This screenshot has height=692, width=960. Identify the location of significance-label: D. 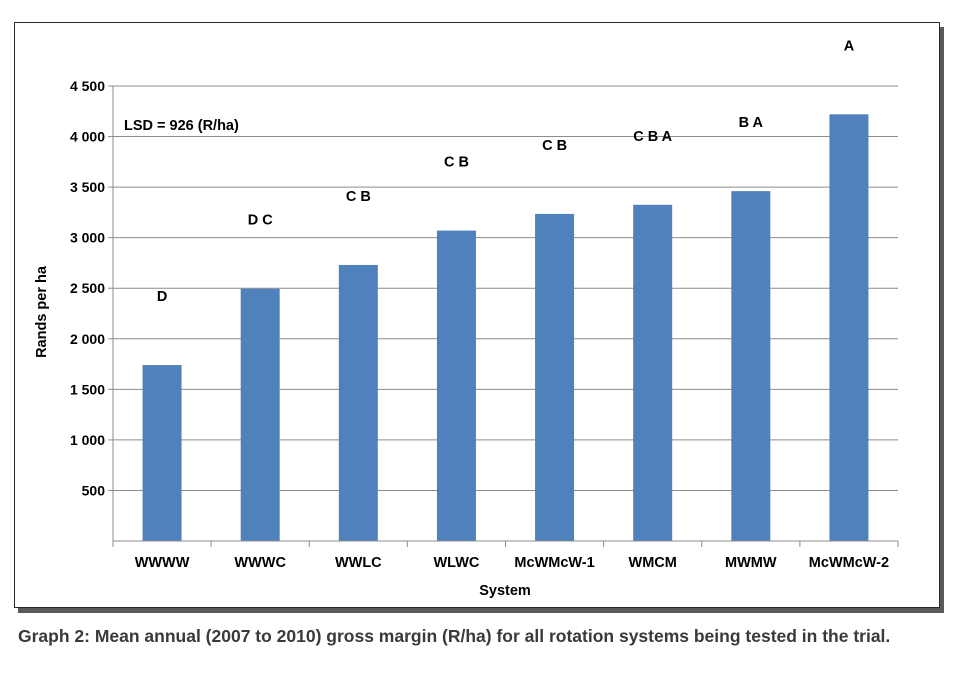
(162, 297).